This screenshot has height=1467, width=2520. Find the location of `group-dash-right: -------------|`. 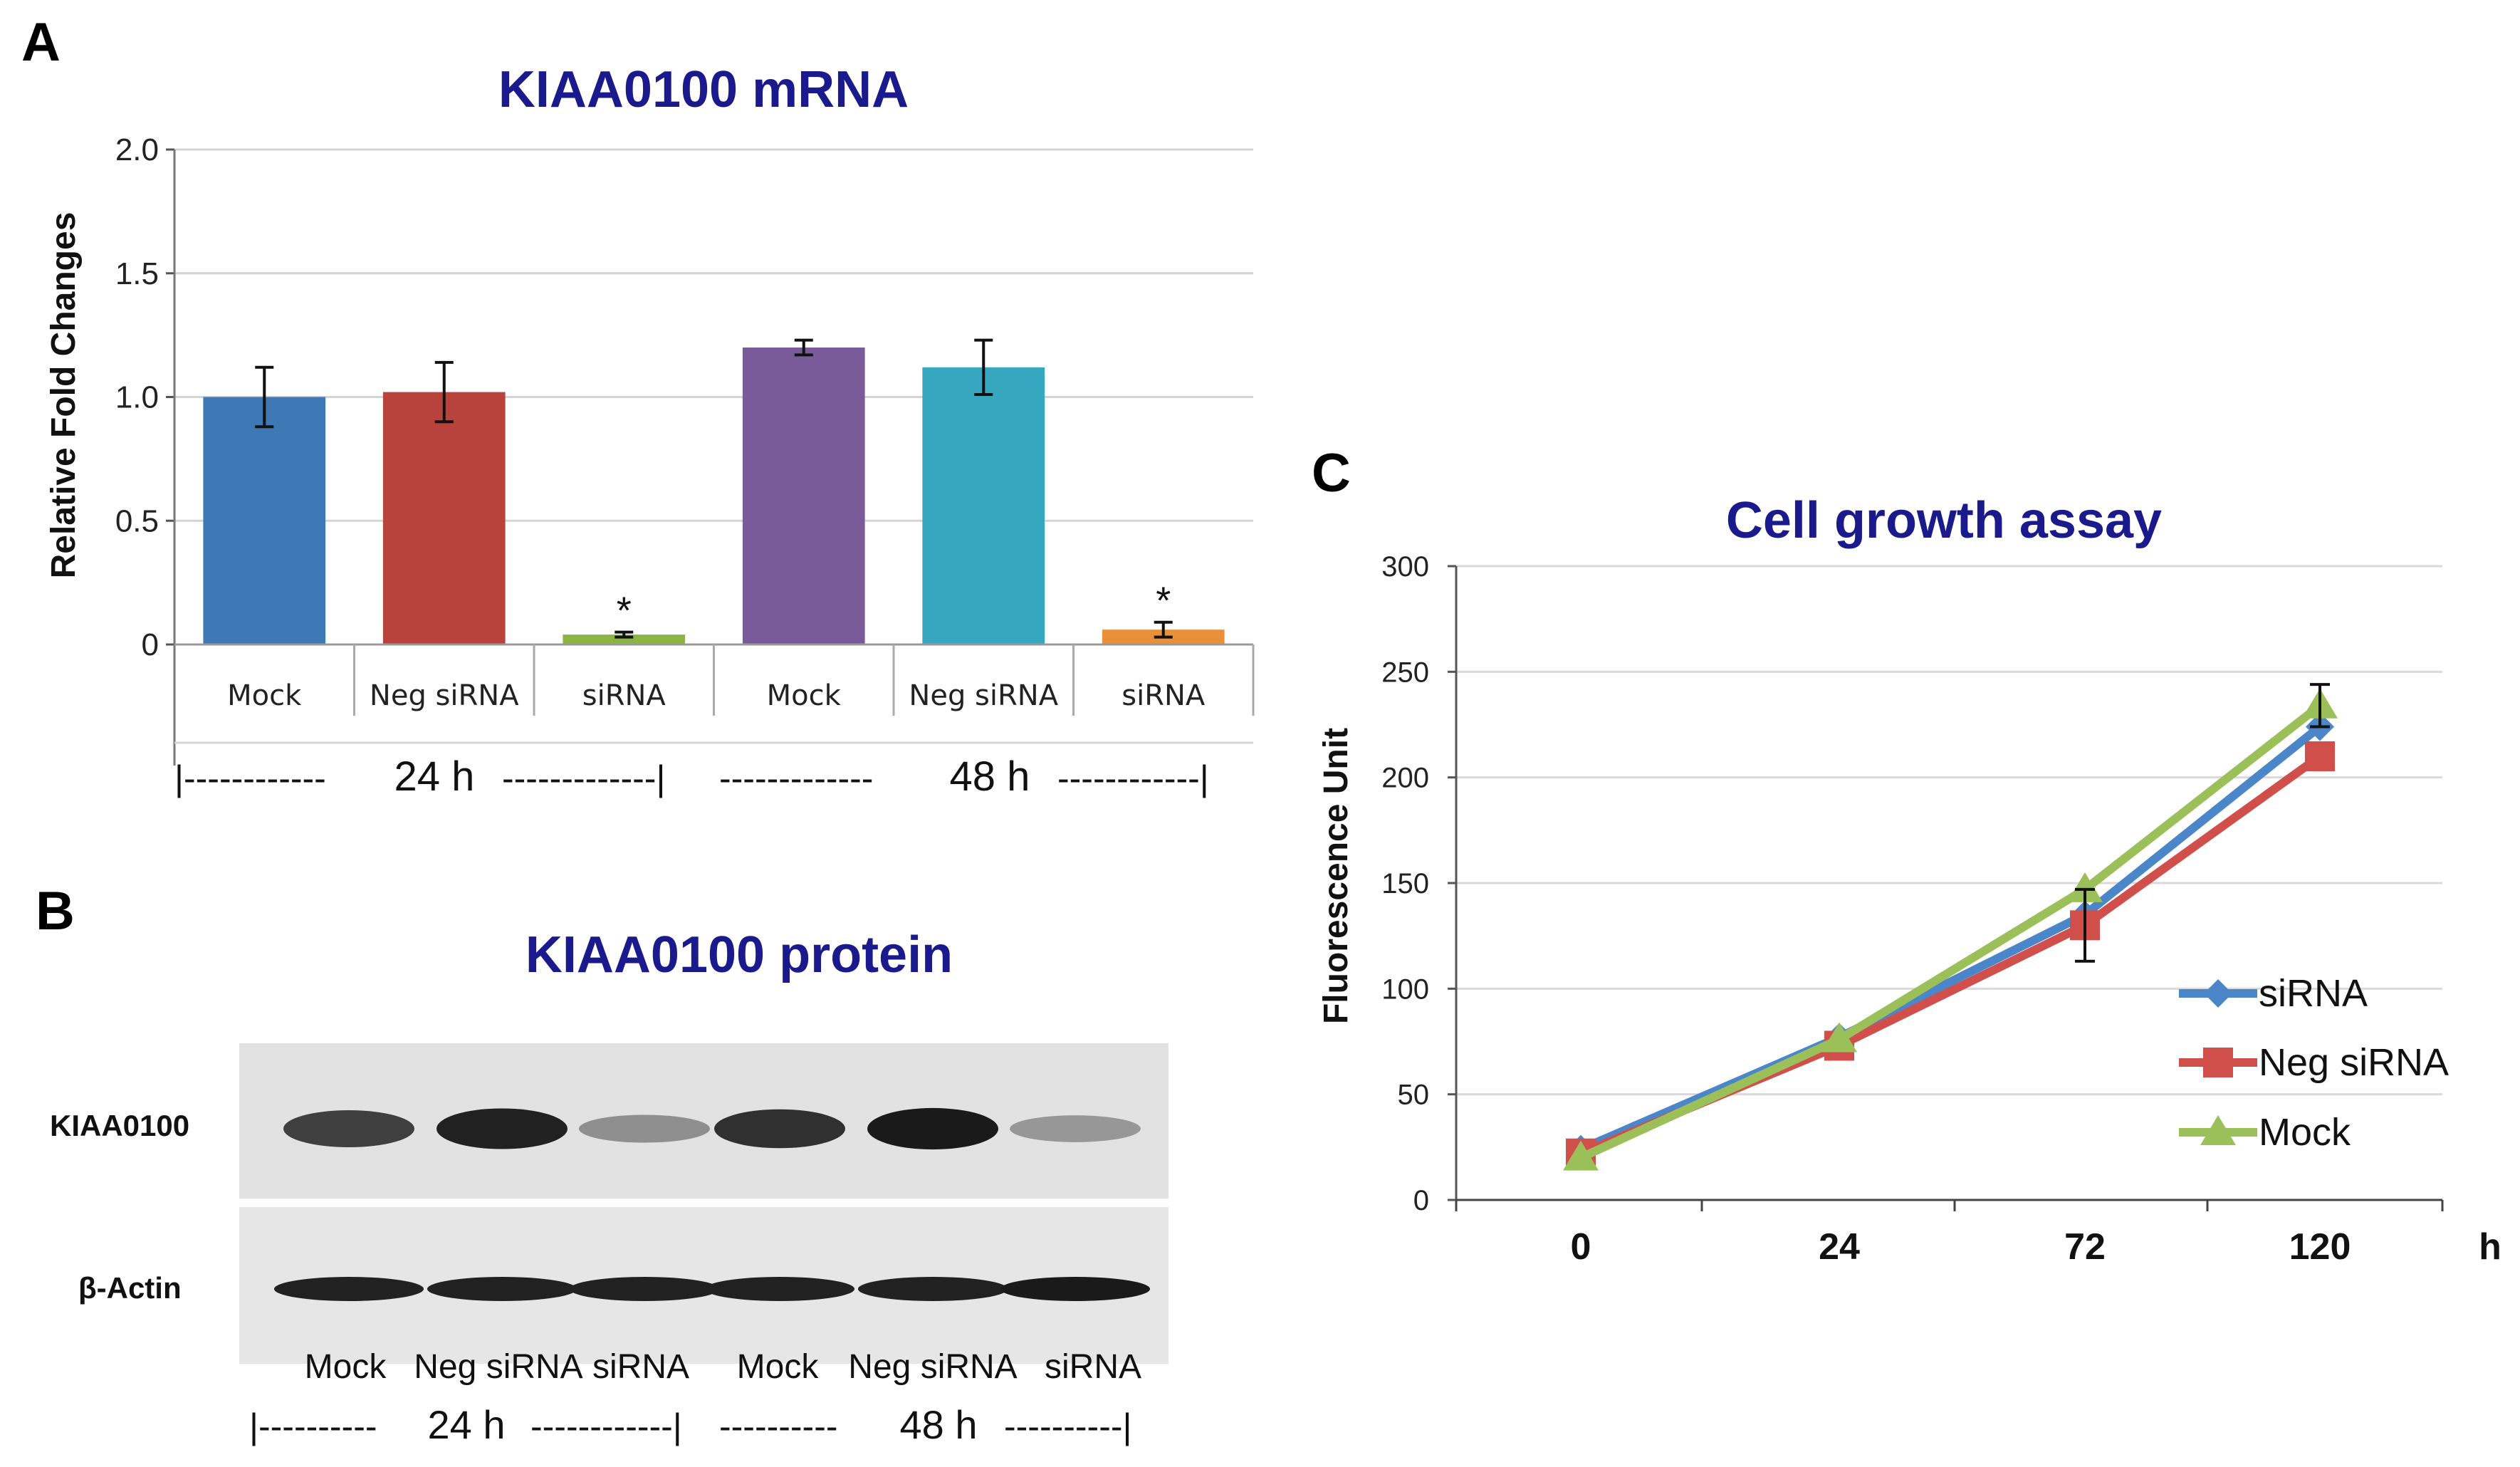

group-dash-right: -------------| is located at coordinates (583, 778).